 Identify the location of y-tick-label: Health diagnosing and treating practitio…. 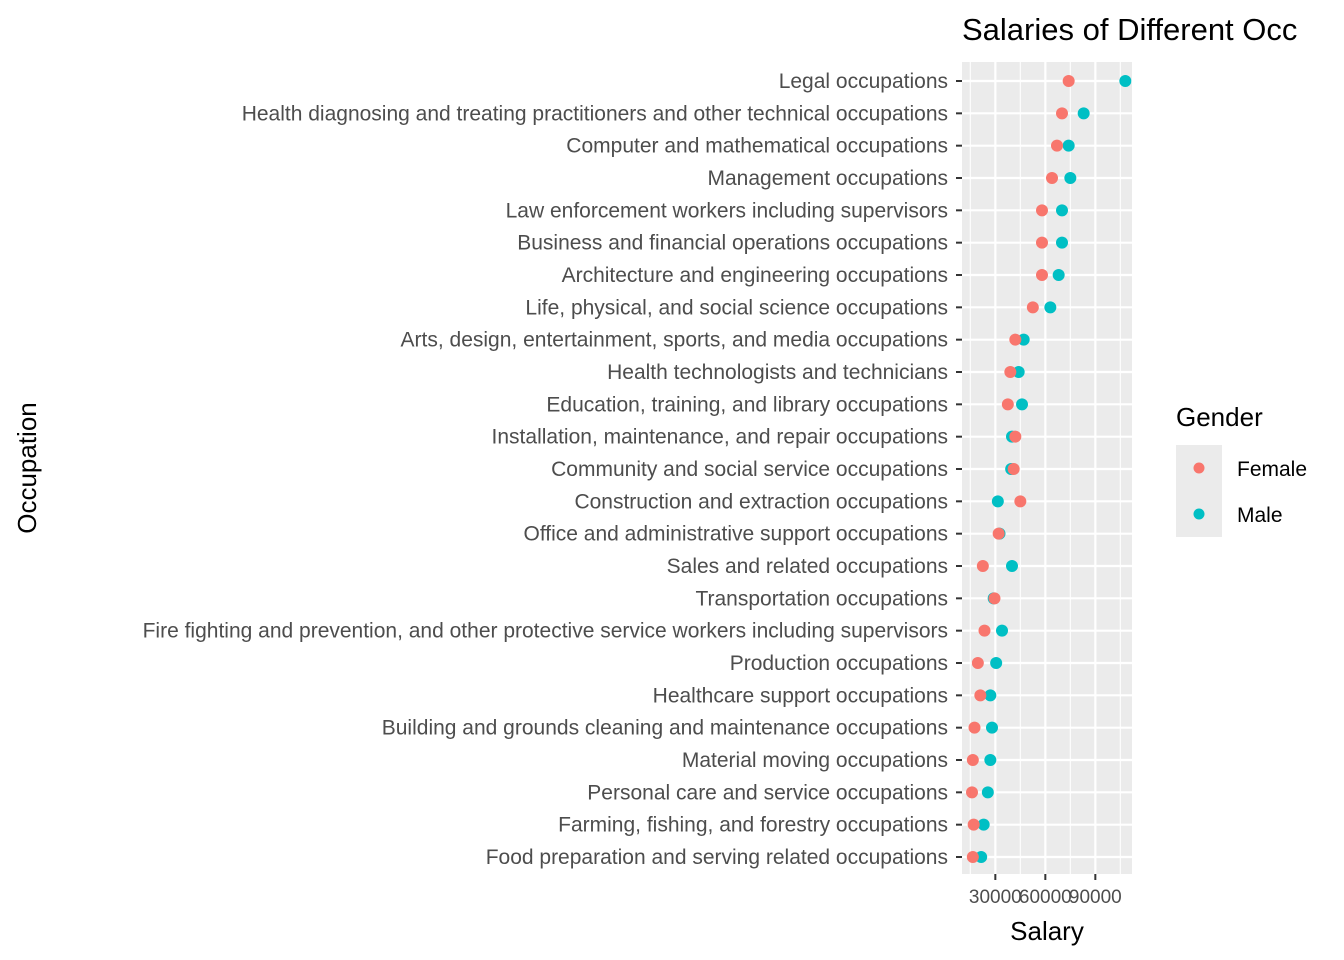
(595, 113).